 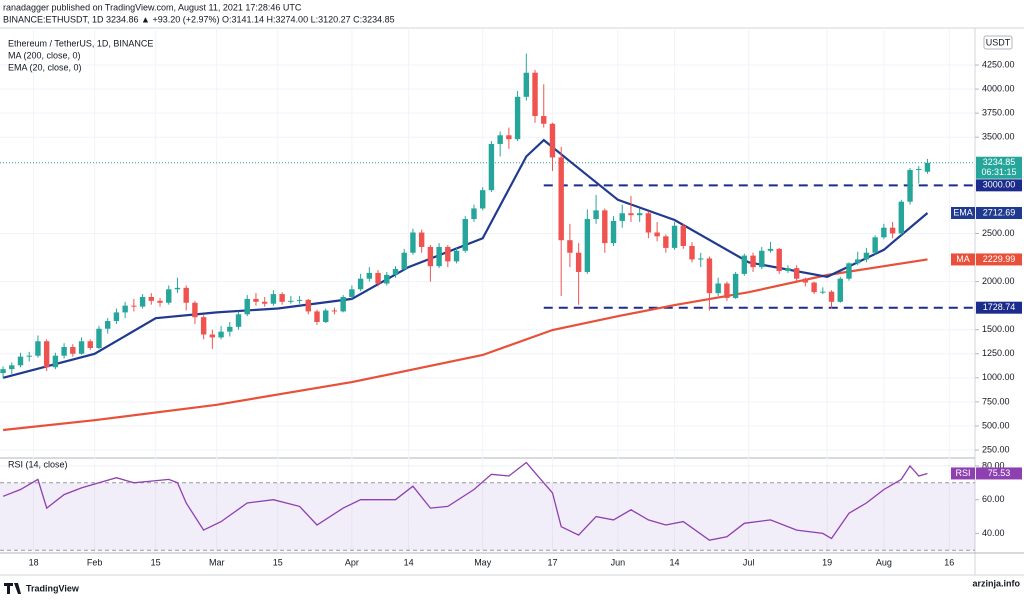 I want to click on x-tick-label: 18, so click(x=34, y=562).